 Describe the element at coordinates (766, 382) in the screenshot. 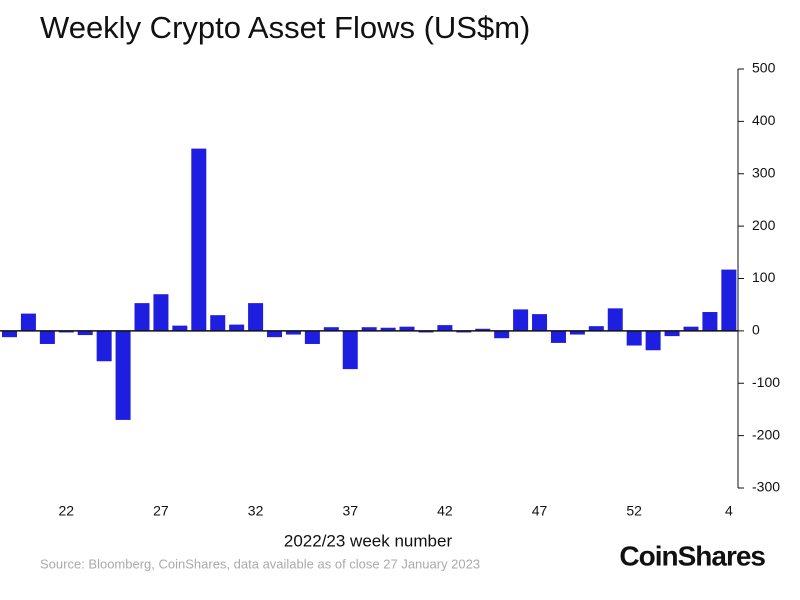

I see `y-tick-label: -100` at that location.